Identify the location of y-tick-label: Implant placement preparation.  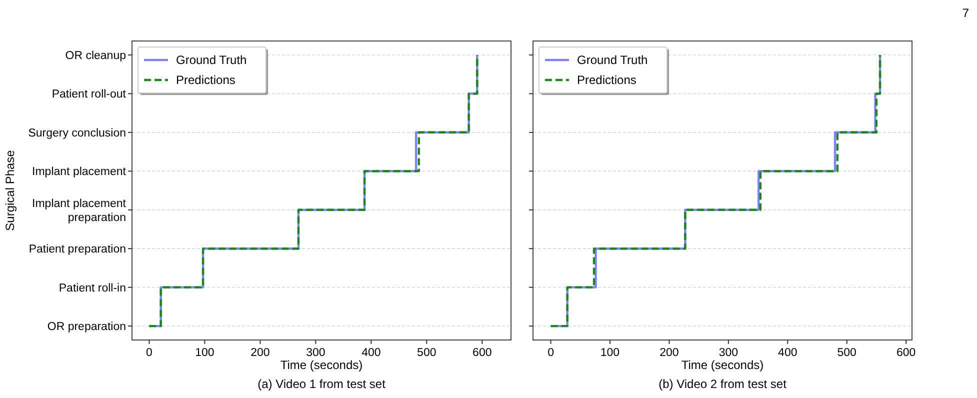
(79, 211).